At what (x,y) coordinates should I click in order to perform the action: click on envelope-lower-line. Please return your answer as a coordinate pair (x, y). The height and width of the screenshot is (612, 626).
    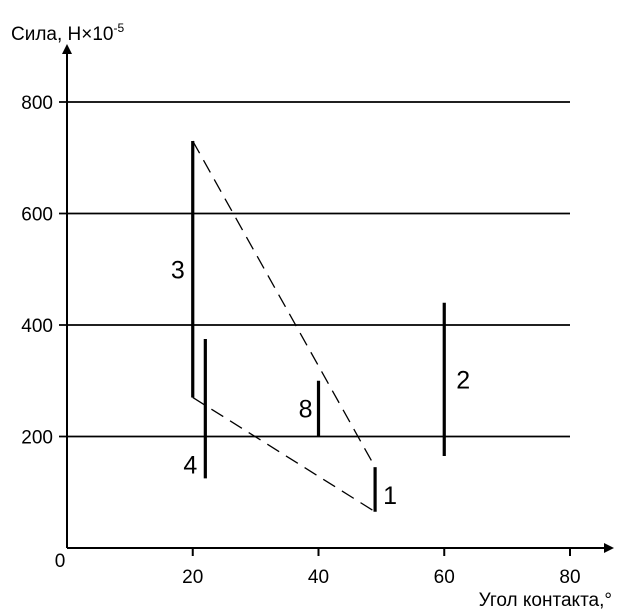
    Looking at the image, I should click on (284, 454).